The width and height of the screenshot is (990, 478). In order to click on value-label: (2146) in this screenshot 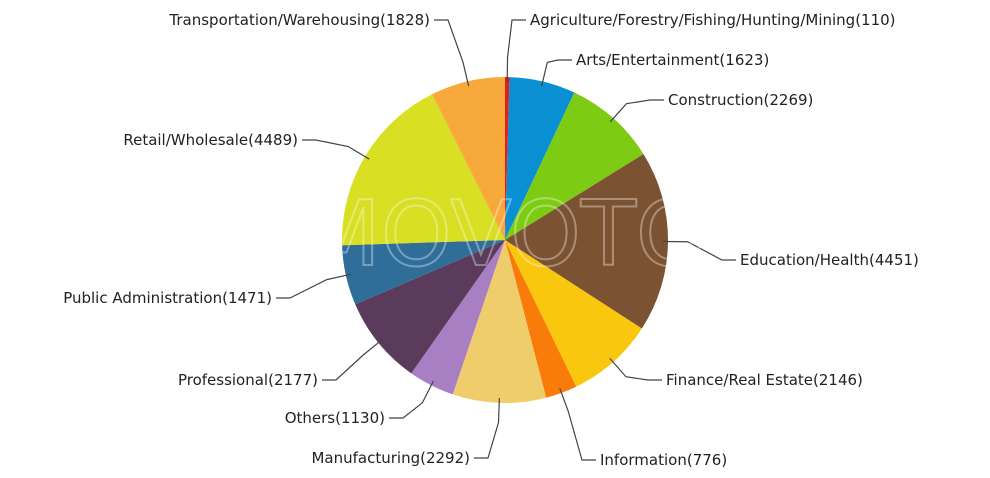, I will do `click(838, 380)`.